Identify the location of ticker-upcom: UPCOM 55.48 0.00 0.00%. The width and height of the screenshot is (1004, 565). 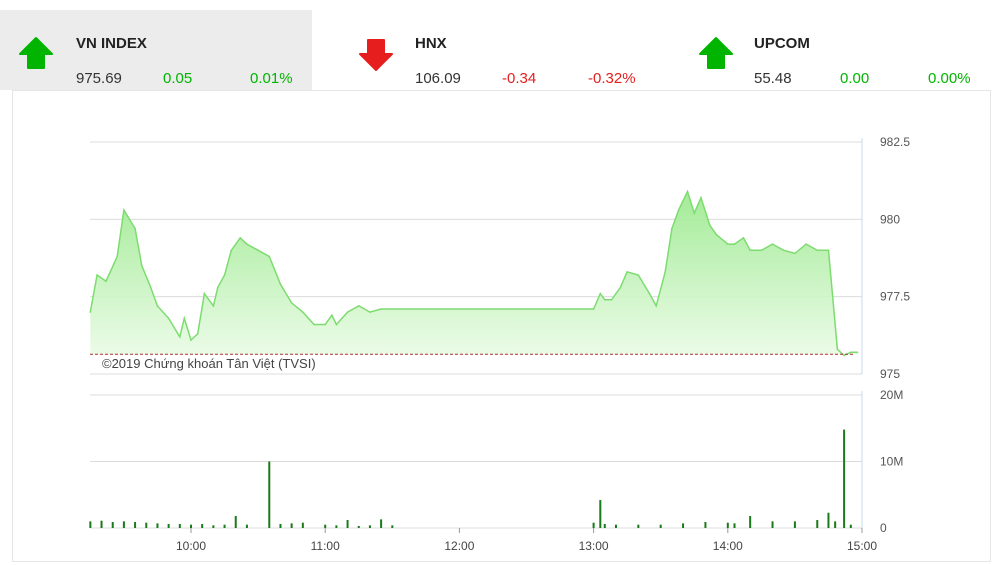
(835, 50).